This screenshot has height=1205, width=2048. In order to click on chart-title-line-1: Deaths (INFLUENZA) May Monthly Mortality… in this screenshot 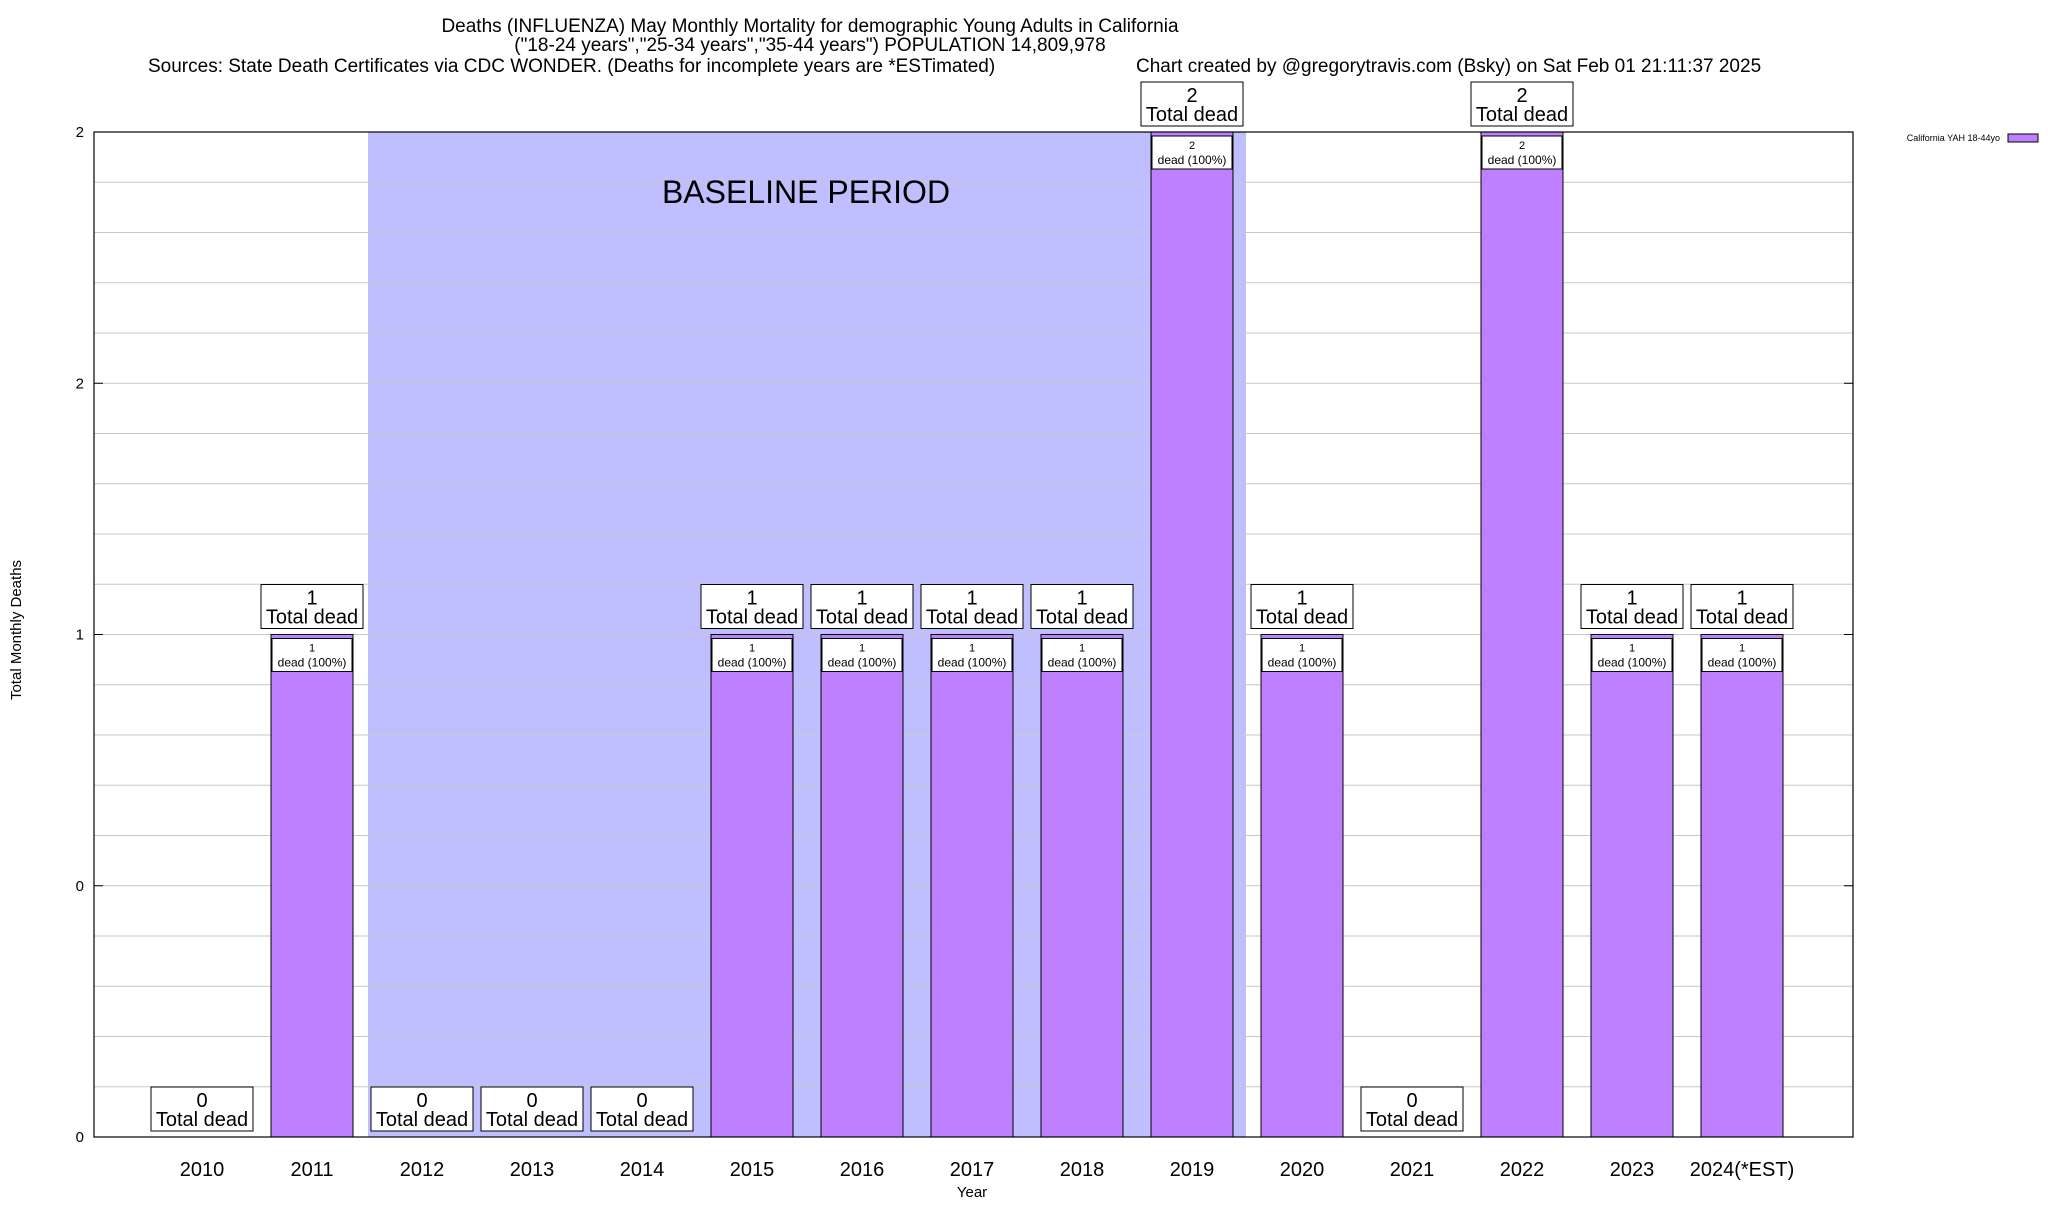, I will do `click(810, 26)`.